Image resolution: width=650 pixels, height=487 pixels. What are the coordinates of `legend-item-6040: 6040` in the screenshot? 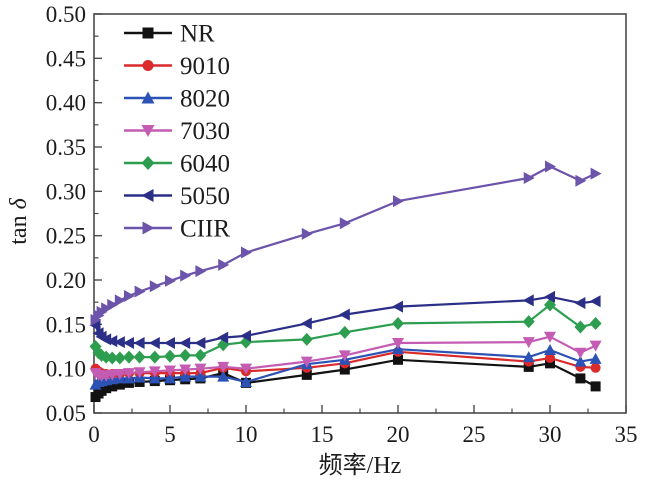 It's located at (177, 164).